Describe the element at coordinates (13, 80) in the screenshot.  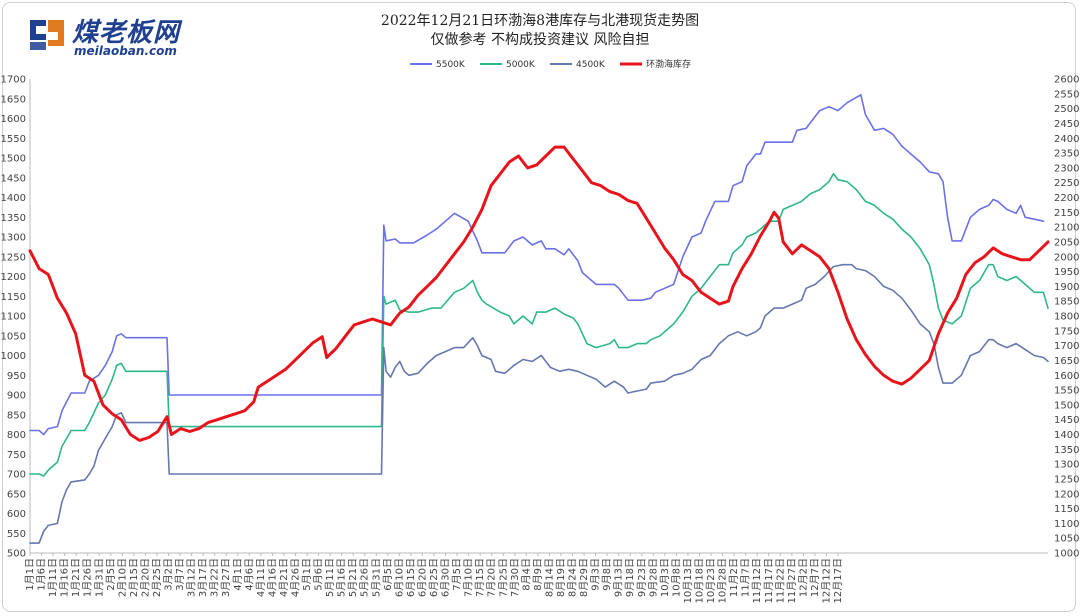
I see `y-left-tick-label: 1700` at that location.